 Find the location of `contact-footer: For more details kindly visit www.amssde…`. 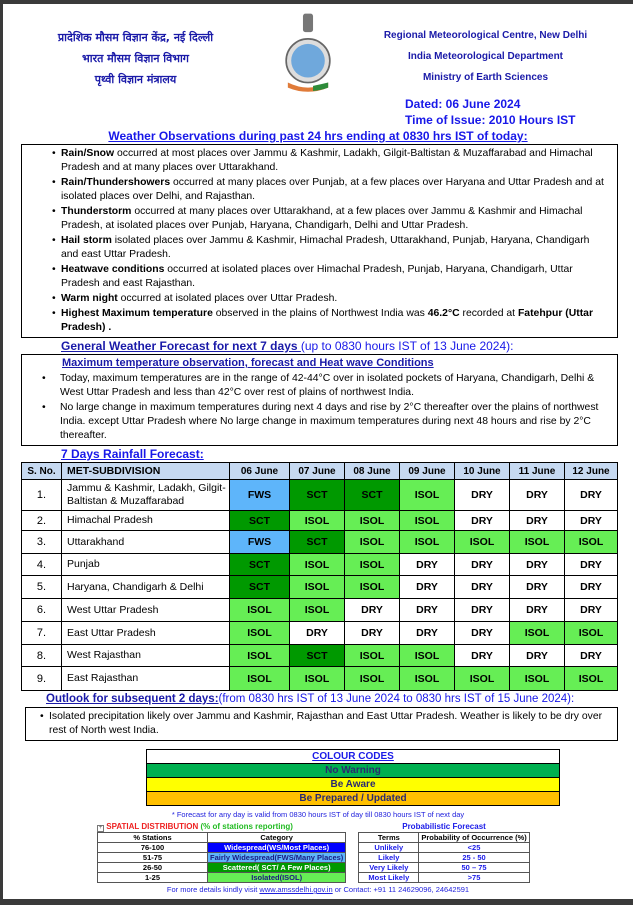

contact-footer: For more details kindly visit www.amssde… is located at coordinates (318, 889).